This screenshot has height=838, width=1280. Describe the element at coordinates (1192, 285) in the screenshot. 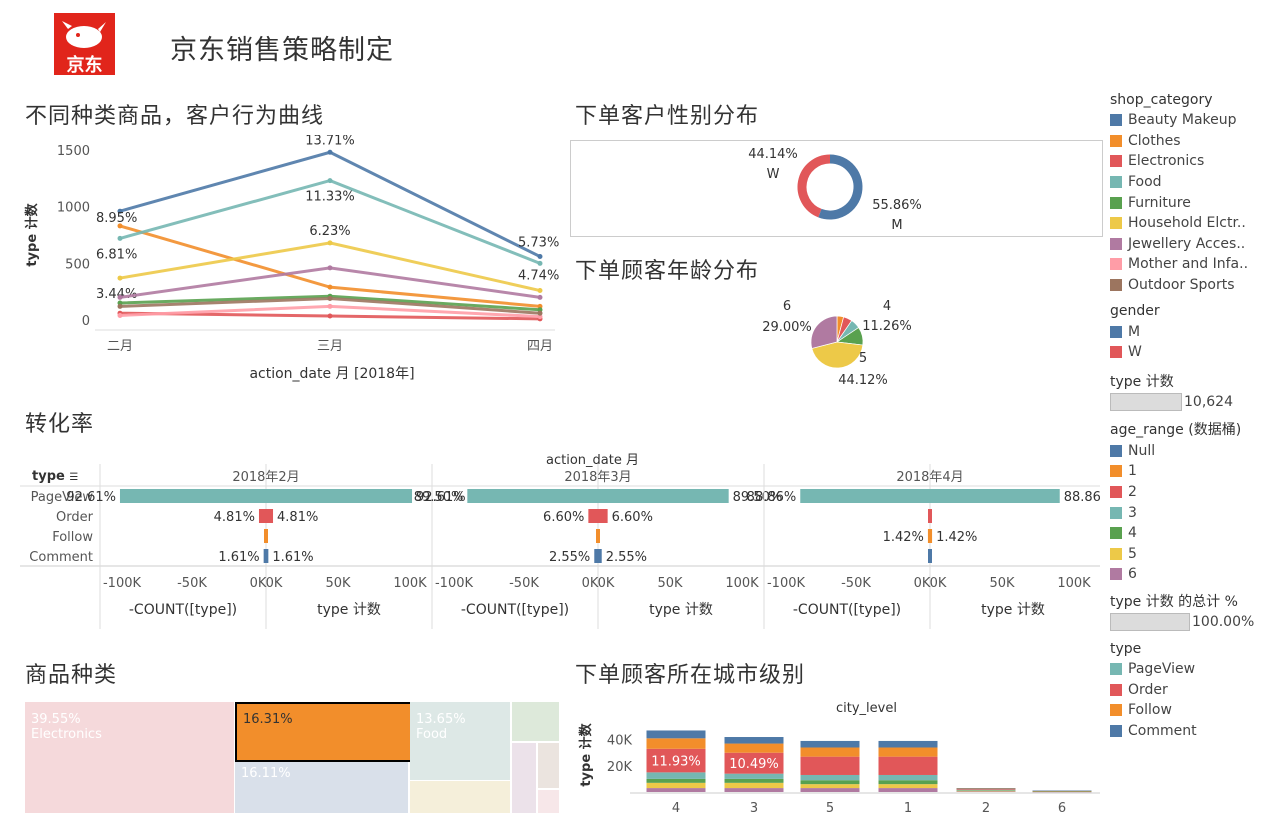

I see `legend-shop-category-item: Outdoor Sports` at that location.